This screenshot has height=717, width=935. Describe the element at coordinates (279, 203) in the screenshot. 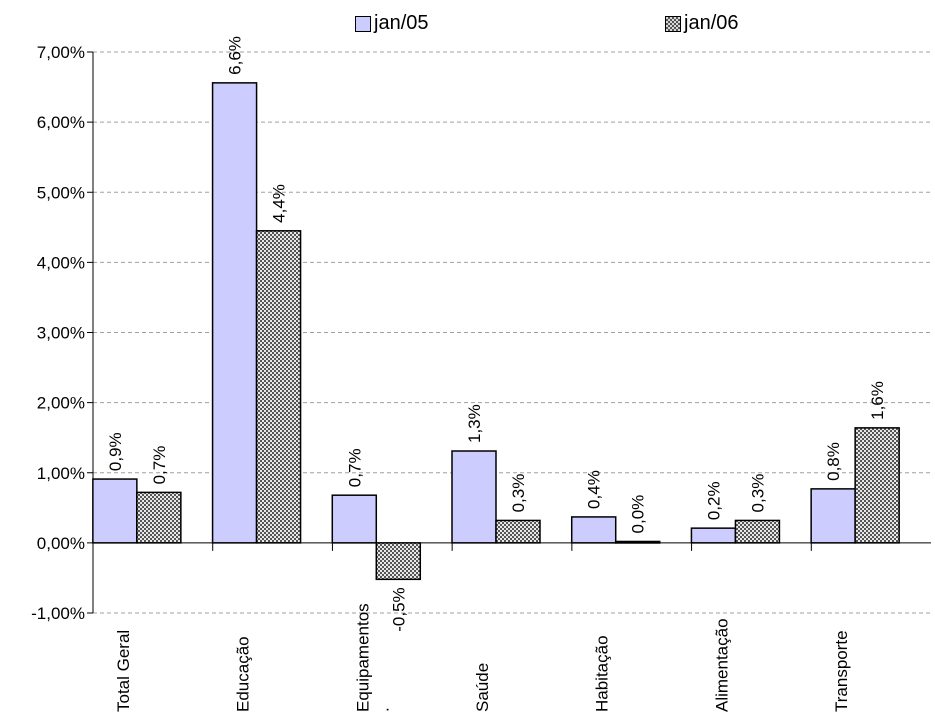

I see `data-label: 4,4%` at that location.